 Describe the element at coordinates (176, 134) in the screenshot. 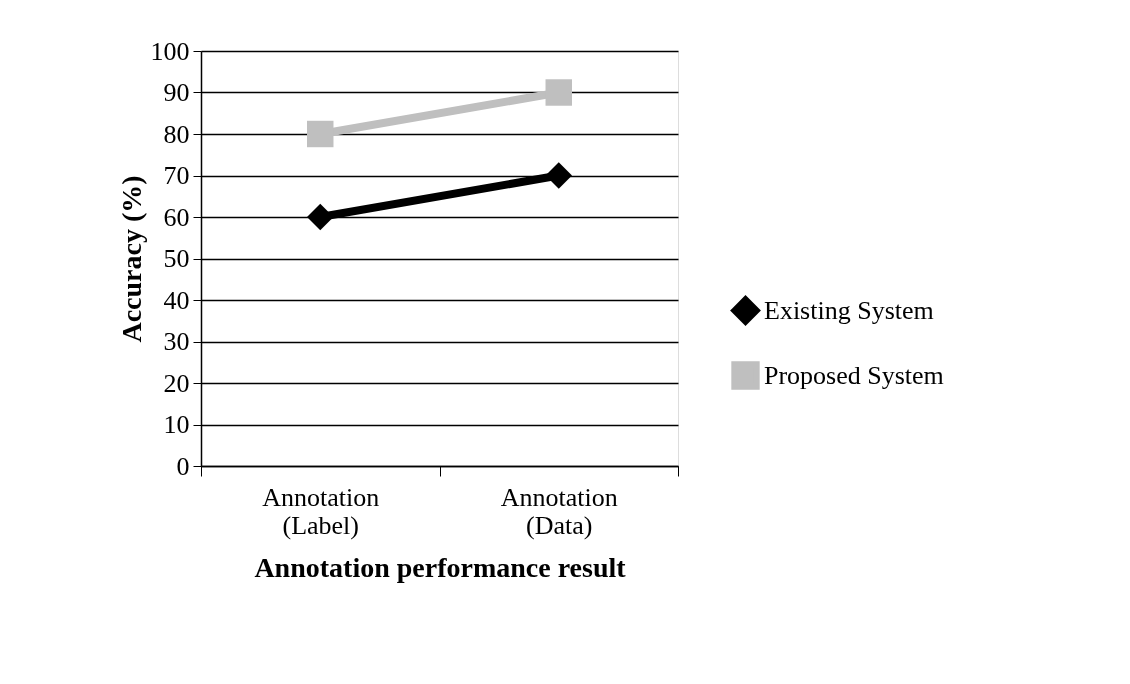

I see `y-tick-label: 80` at that location.